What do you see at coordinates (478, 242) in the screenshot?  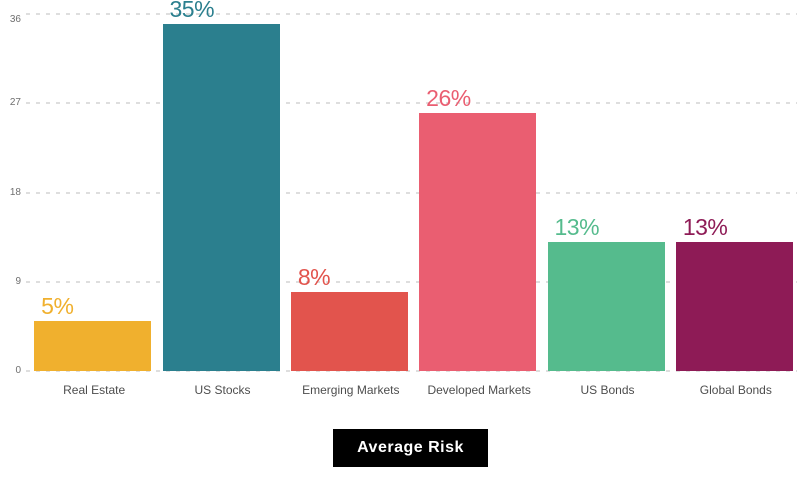 I see `bar-developed-markets` at bounding box center [478, 242].